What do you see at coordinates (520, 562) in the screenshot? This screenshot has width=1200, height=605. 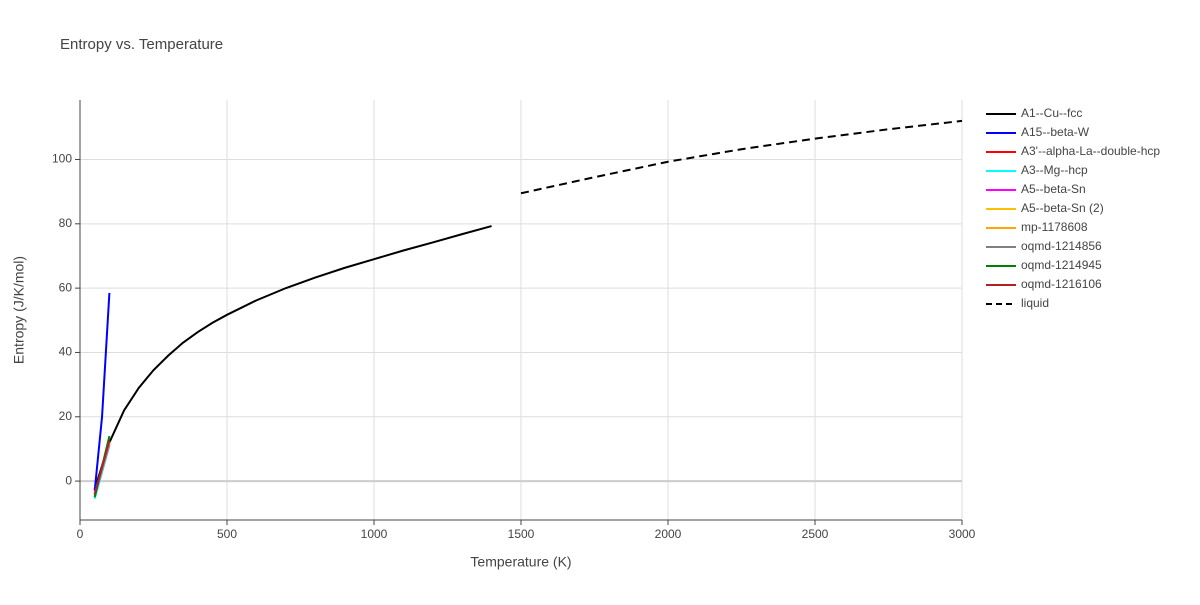 I see `x-axis-title: Temperature (K)` at bounding box center [520, 562].